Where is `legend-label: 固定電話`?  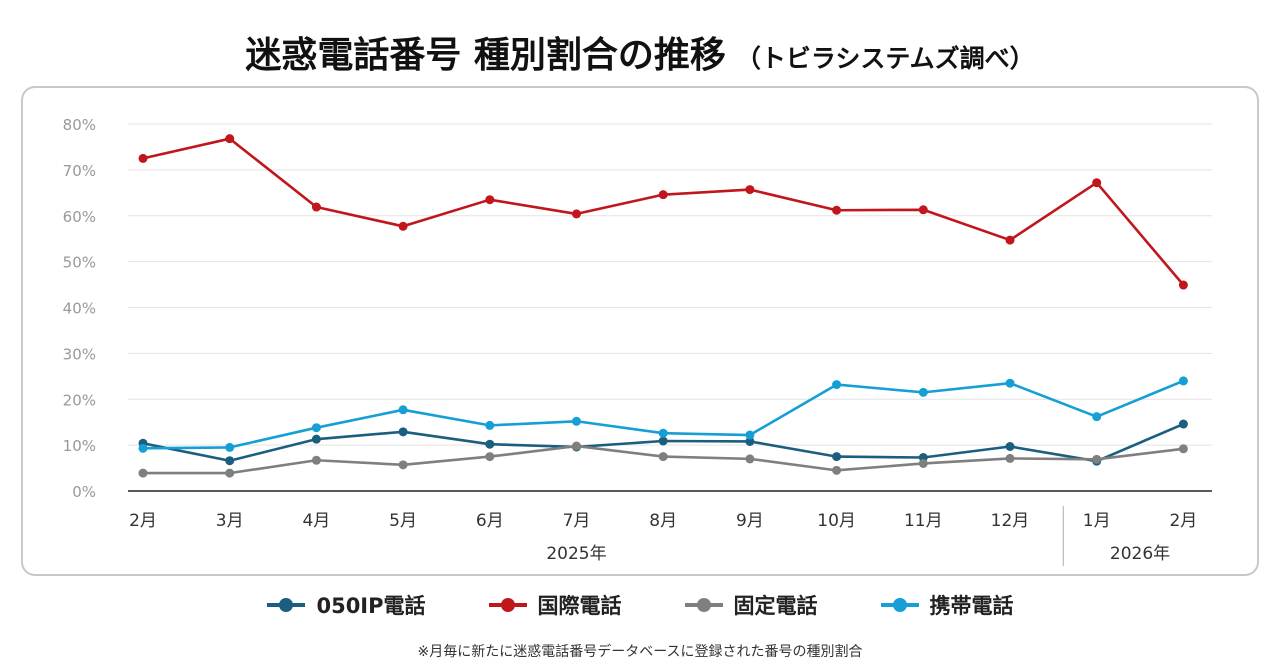
legend-label: 固定電話 is located at coordinates (775, 606).